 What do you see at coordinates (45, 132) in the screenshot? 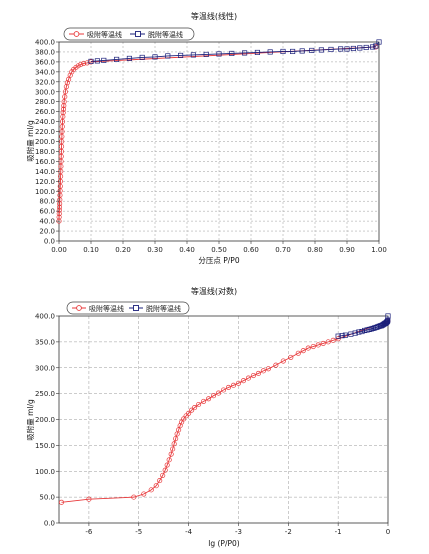
I see `linear-y-tick-label: 220.0` at bounding box center [45, 132].